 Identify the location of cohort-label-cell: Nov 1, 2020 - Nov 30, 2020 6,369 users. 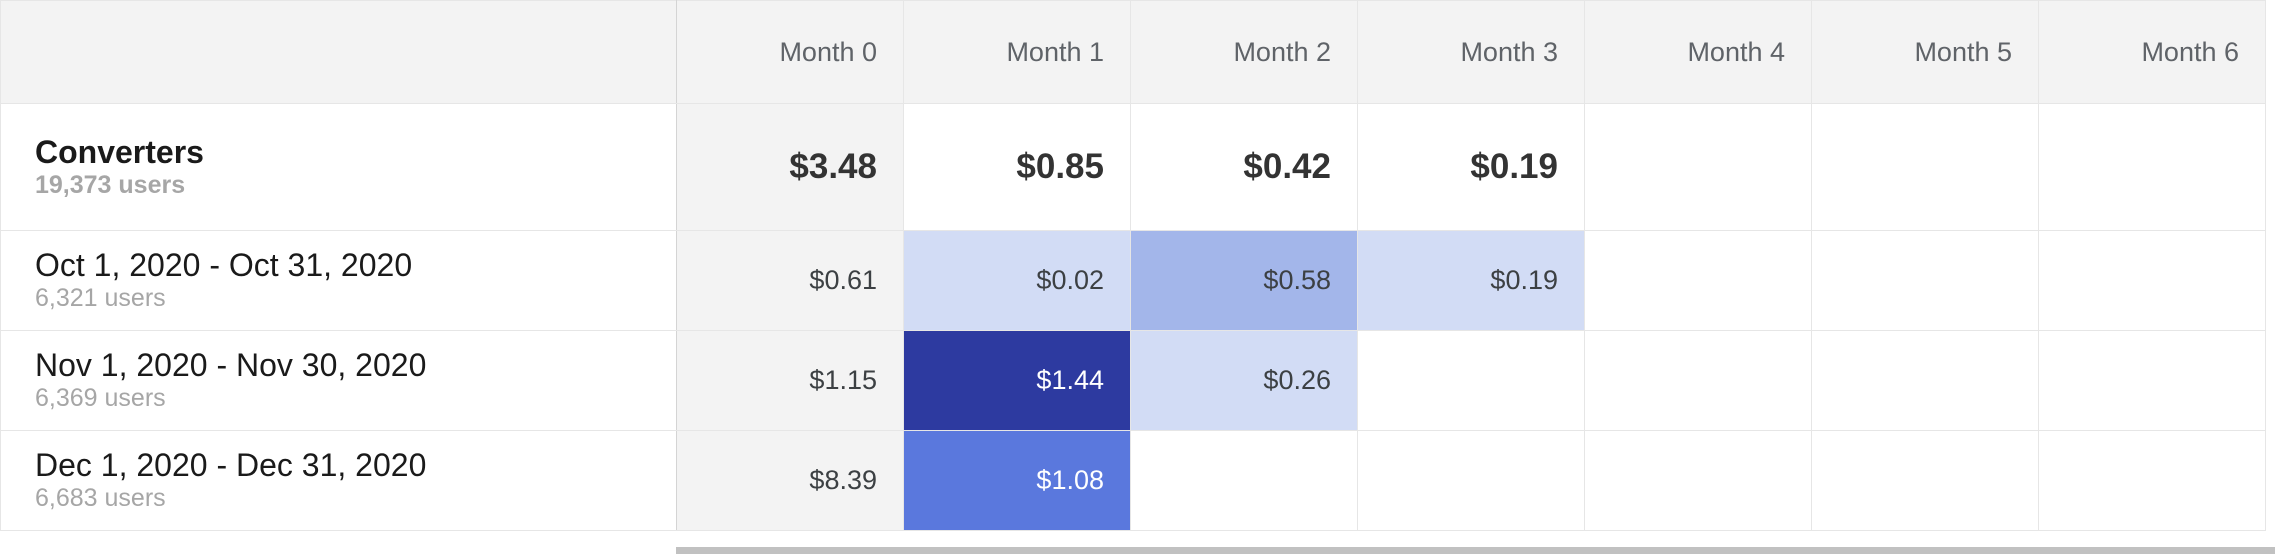
(338, 380).